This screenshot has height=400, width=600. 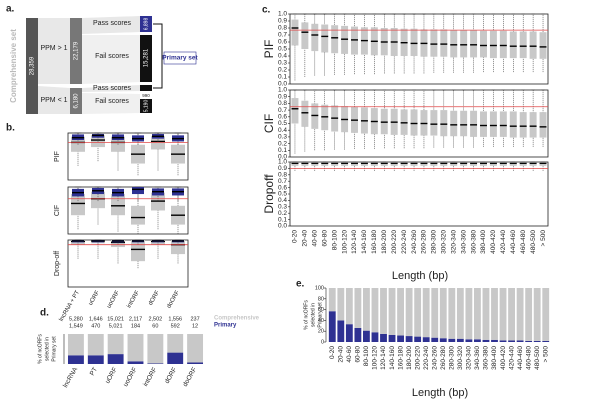 I want to click on x-axis-label: Length (bp), so click(x=420, y=276).